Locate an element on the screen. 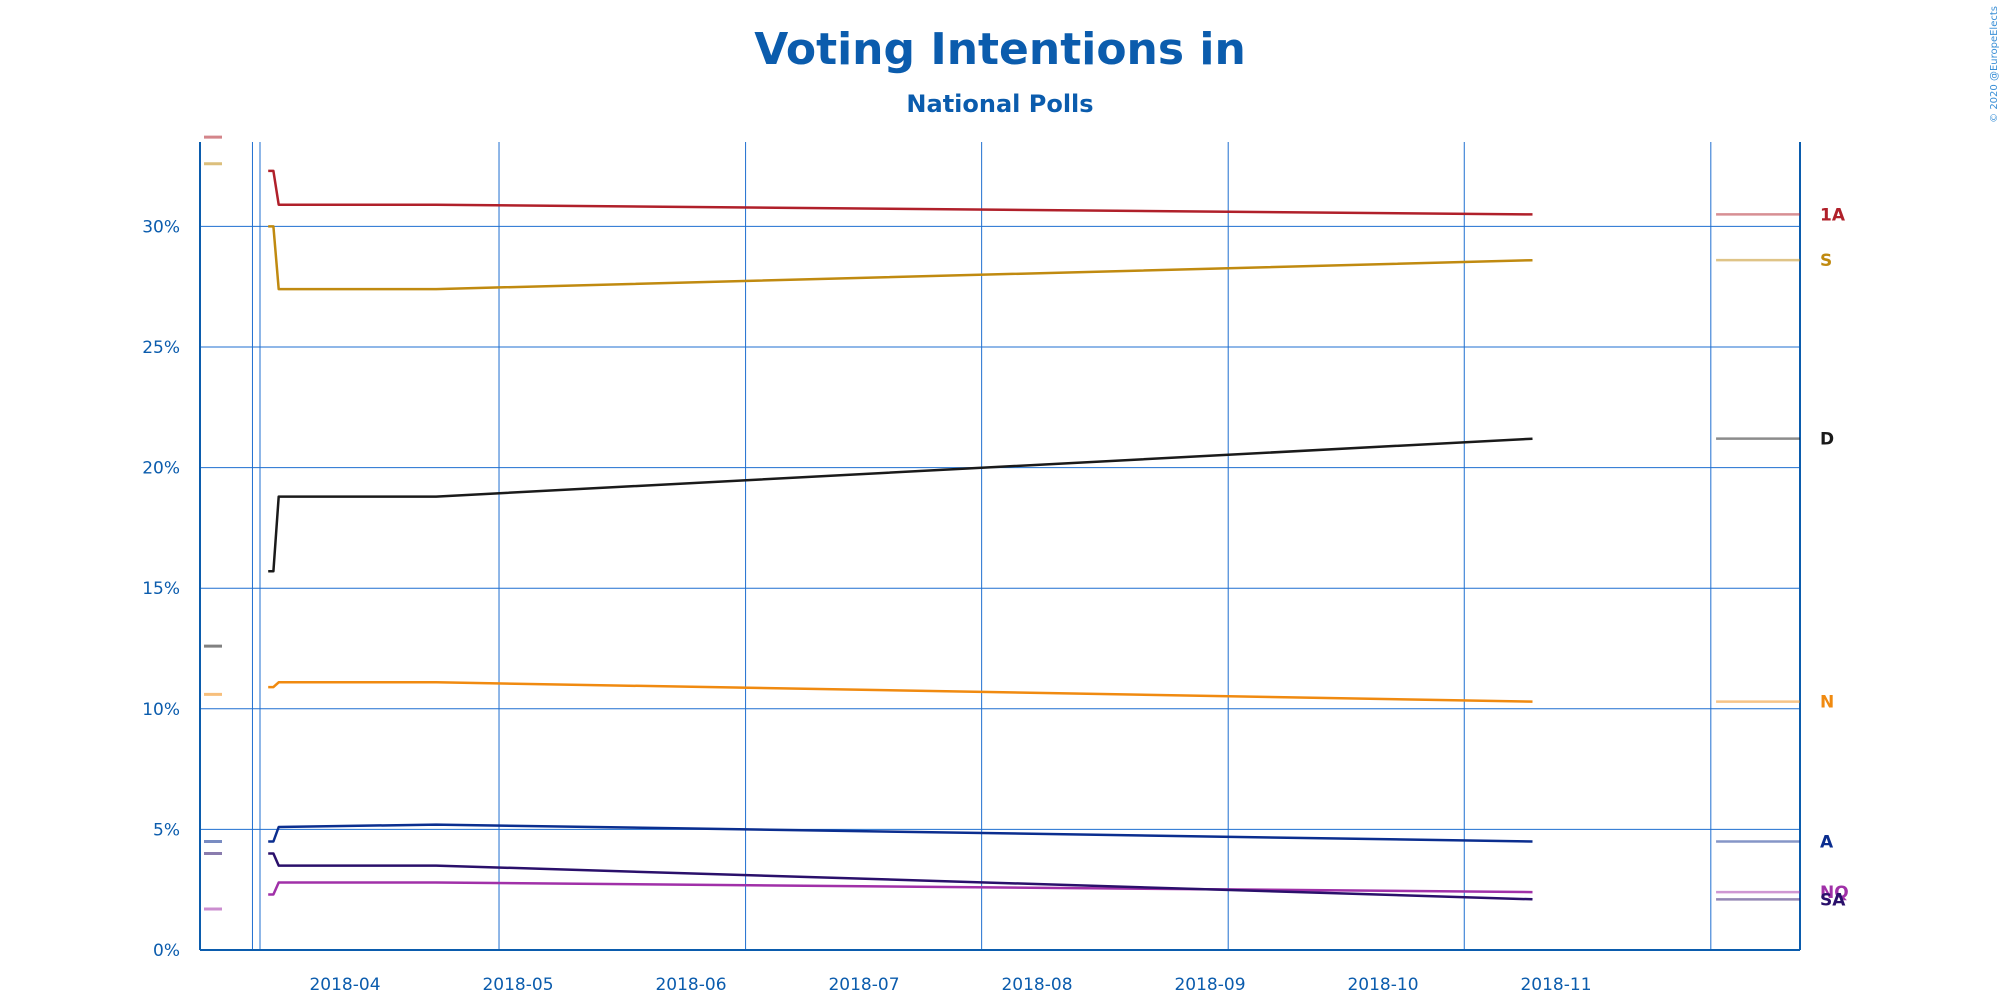 This screenshot has height=1000, width=2000. y-tick-label: 10% is located at coordinates (161, 710).